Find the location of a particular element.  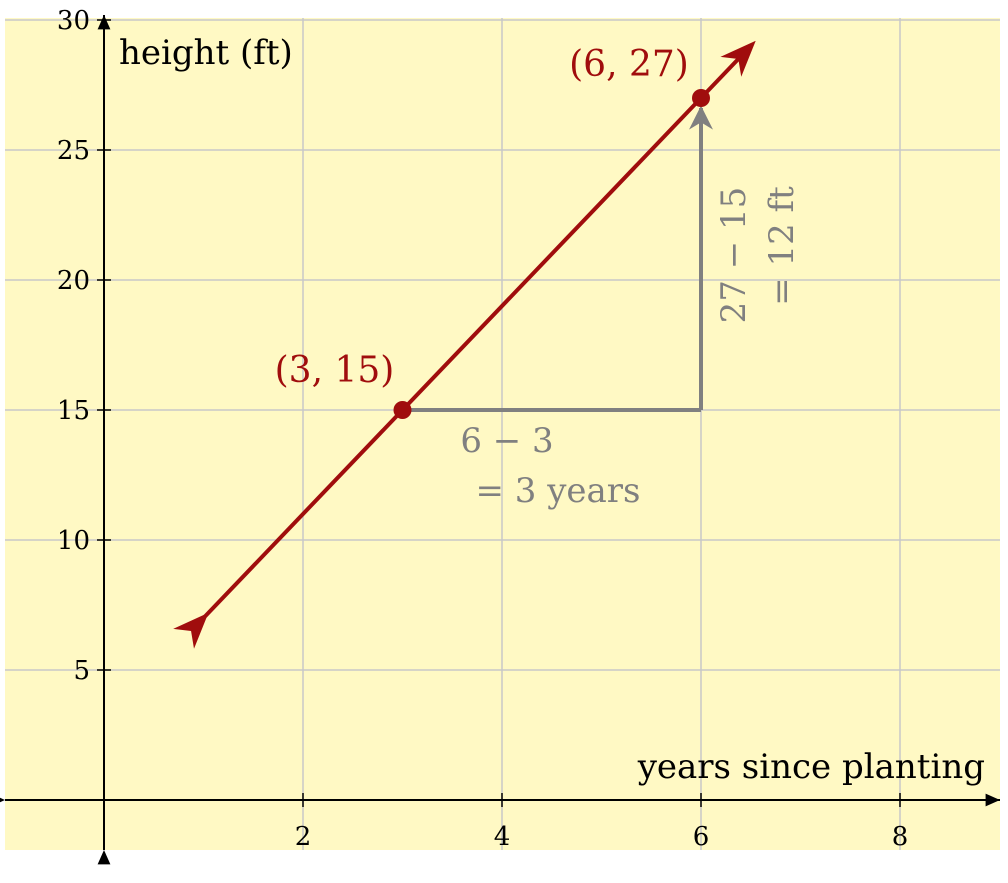

y-tick-label-5: 5 is located at coordinates (81, 671).